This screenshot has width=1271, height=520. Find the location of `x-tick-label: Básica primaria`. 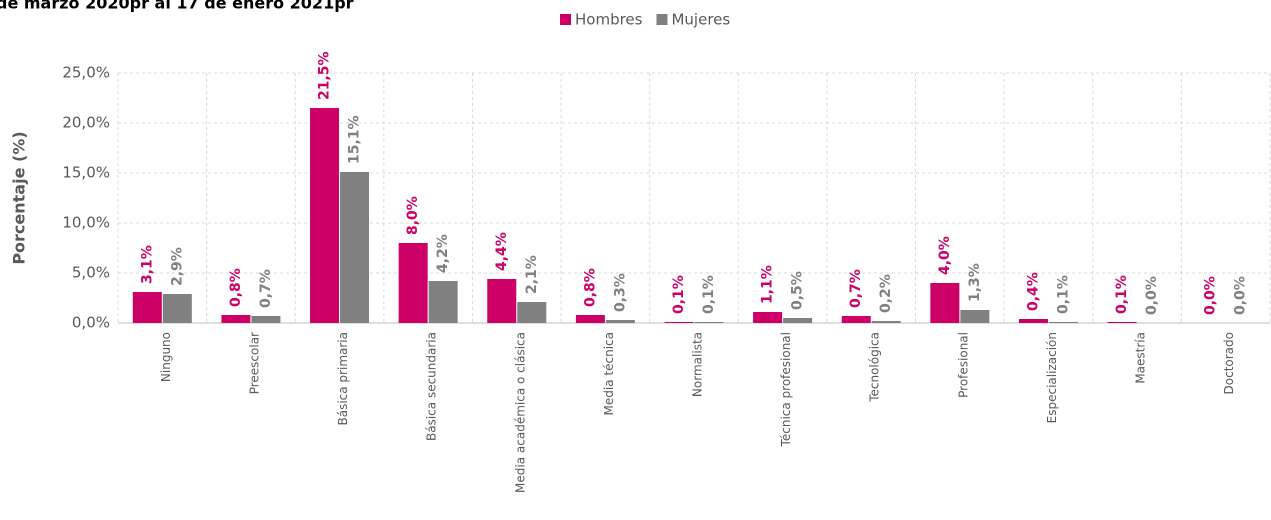

x-tick-label: Básica primaria is located at coordinates (343, 379).